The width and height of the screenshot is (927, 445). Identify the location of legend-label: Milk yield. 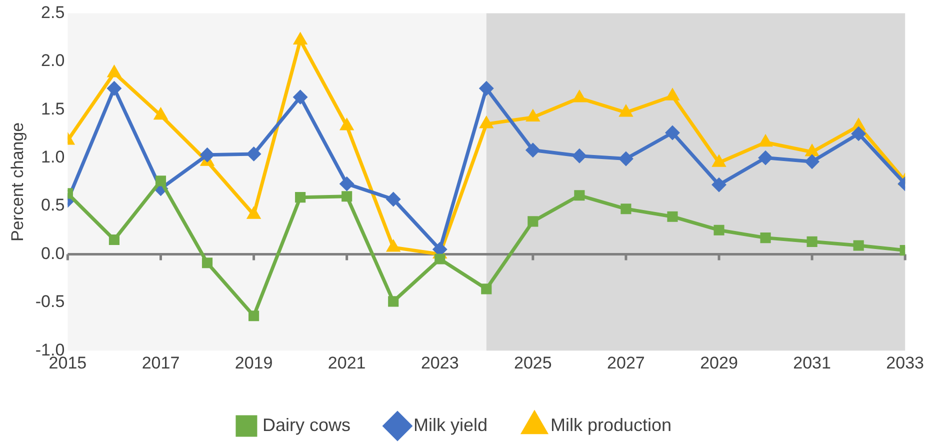
(450, 424).